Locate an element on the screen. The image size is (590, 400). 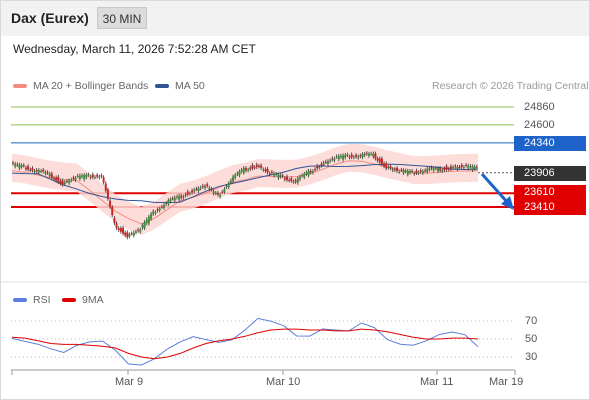
9ma-label: 9MA is located at coordinates (93, 300).